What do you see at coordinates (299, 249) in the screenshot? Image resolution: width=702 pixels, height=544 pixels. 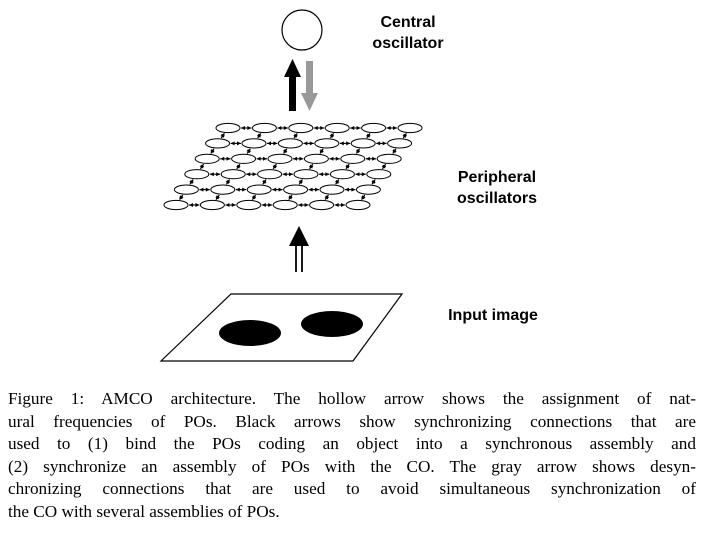 I see `hollow-input-arrow` at bounding box center [299, 249].